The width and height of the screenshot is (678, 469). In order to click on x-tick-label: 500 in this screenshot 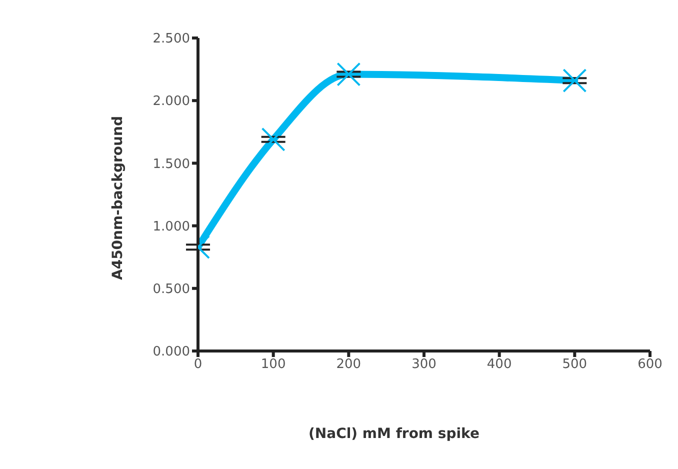, I will do `click(575, 364)`.